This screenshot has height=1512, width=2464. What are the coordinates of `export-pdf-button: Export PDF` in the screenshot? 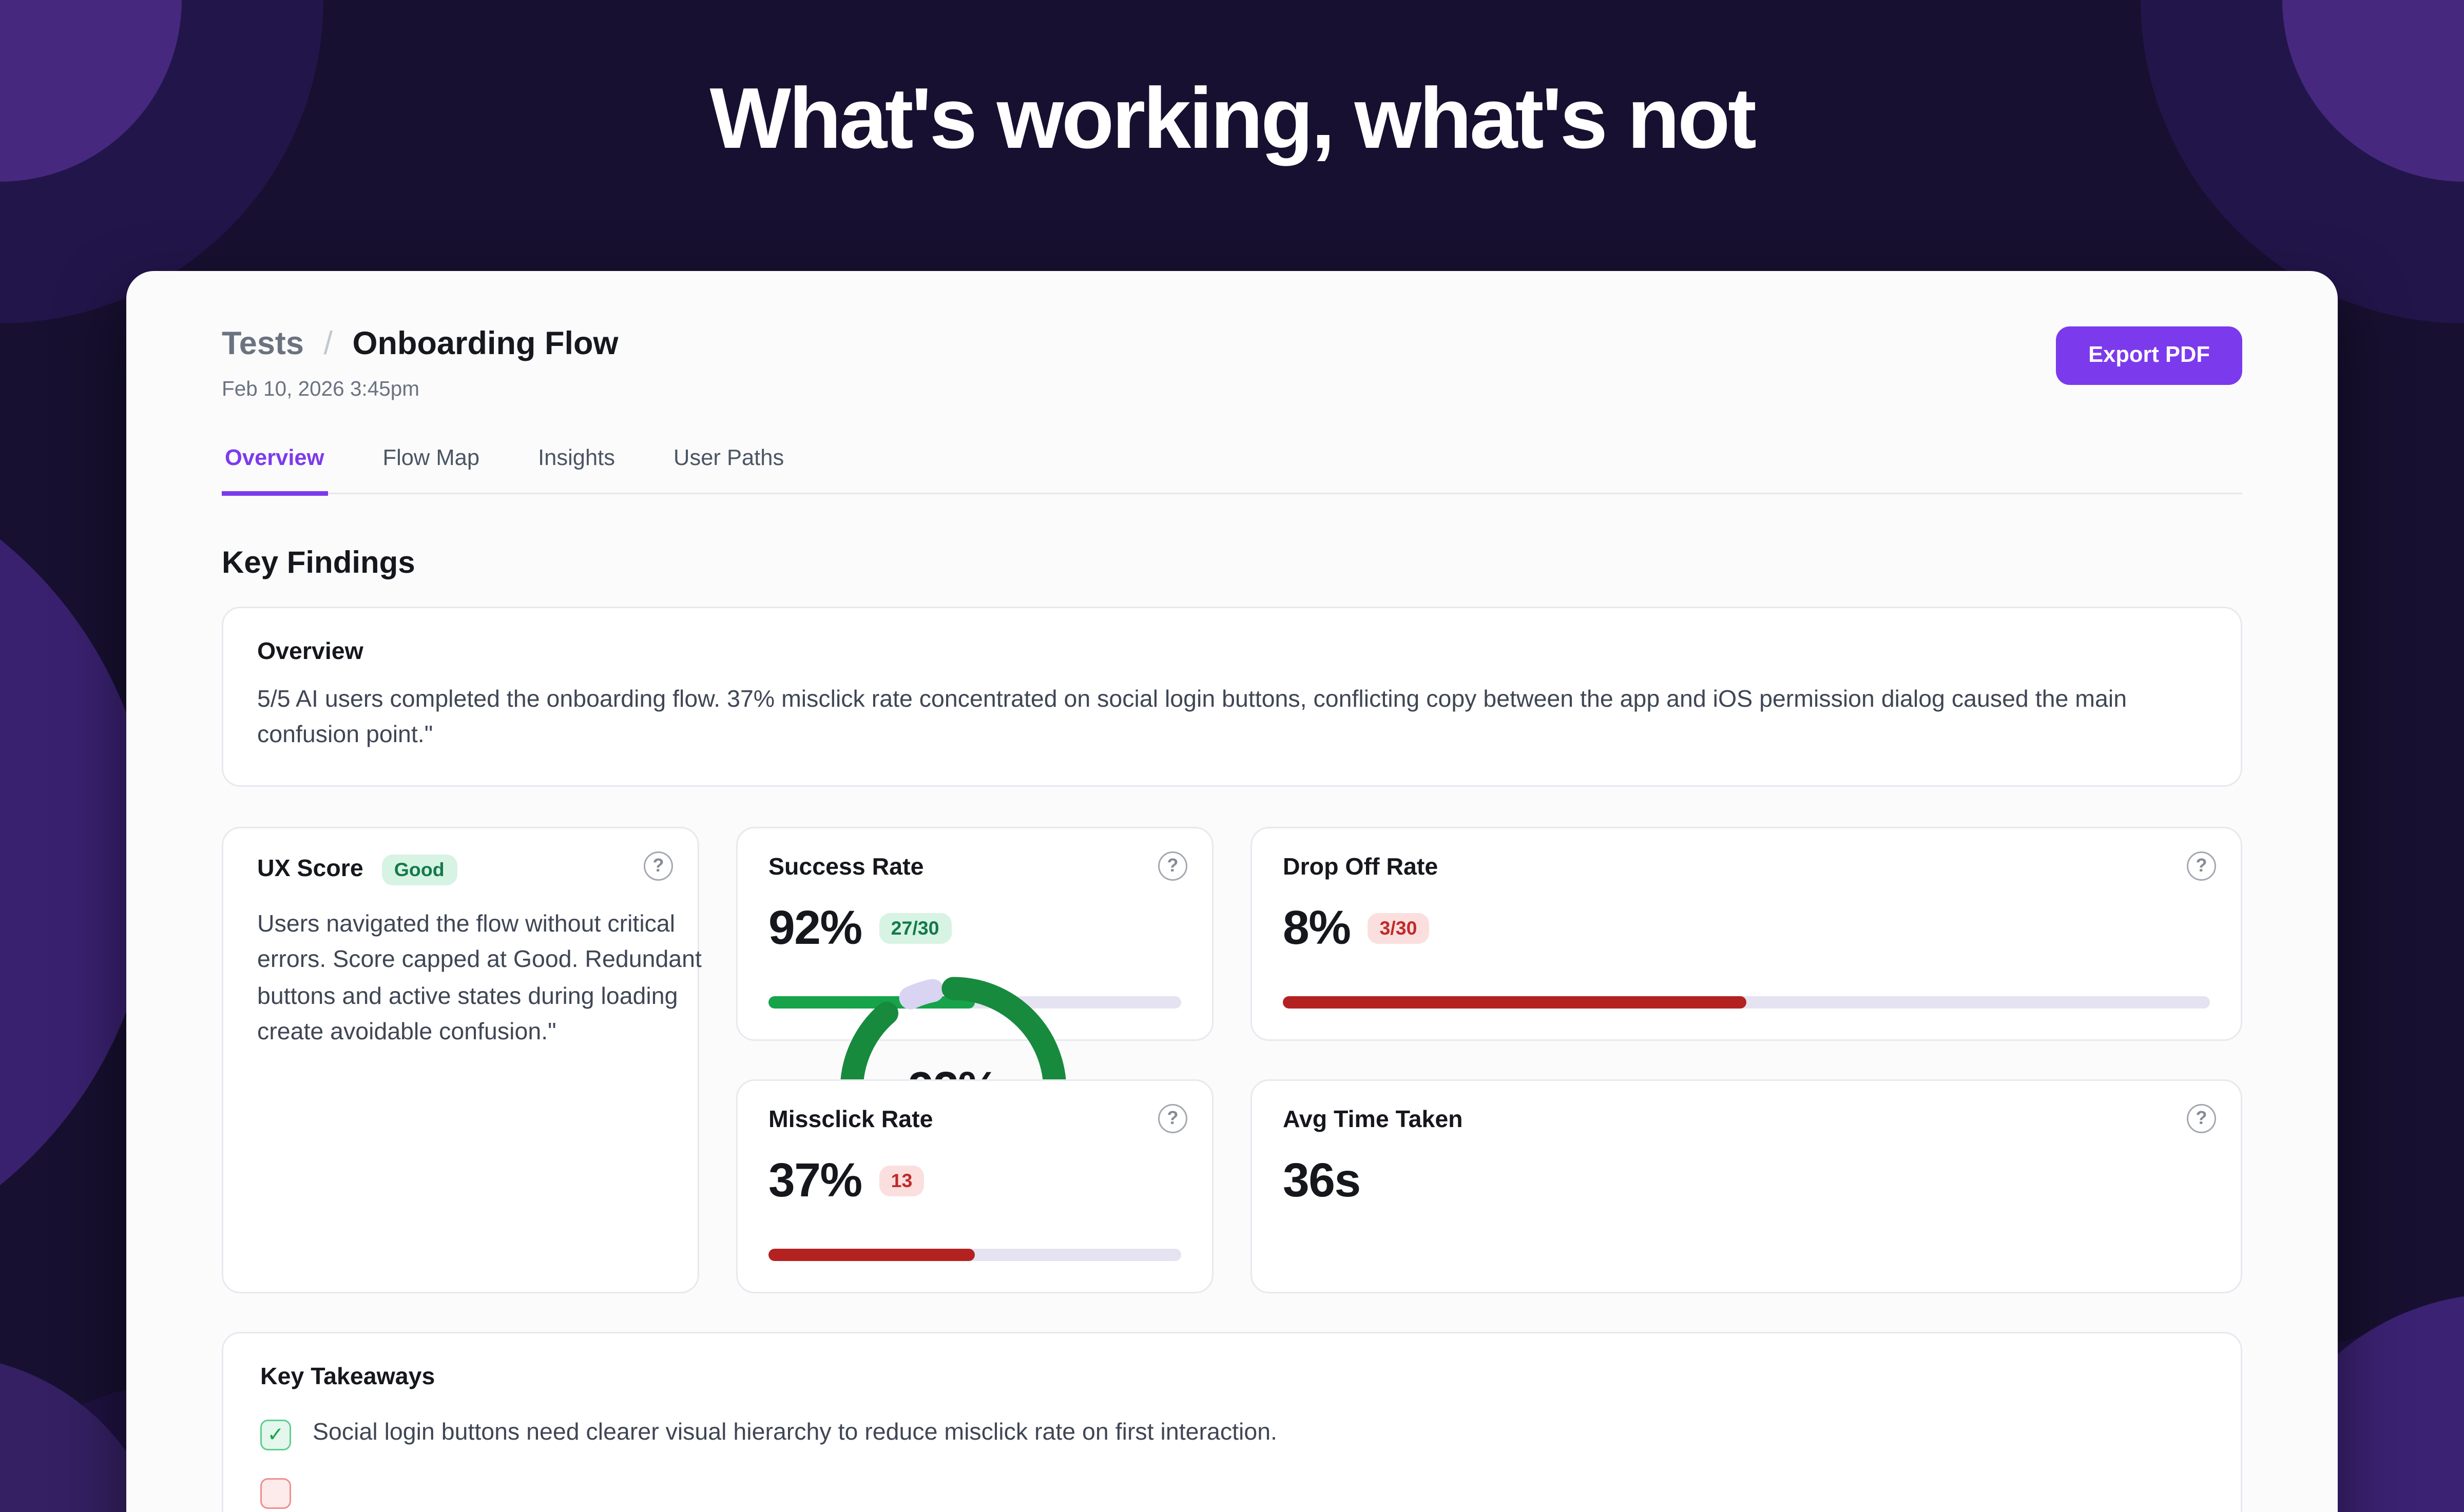 It's located at (2149, 355).